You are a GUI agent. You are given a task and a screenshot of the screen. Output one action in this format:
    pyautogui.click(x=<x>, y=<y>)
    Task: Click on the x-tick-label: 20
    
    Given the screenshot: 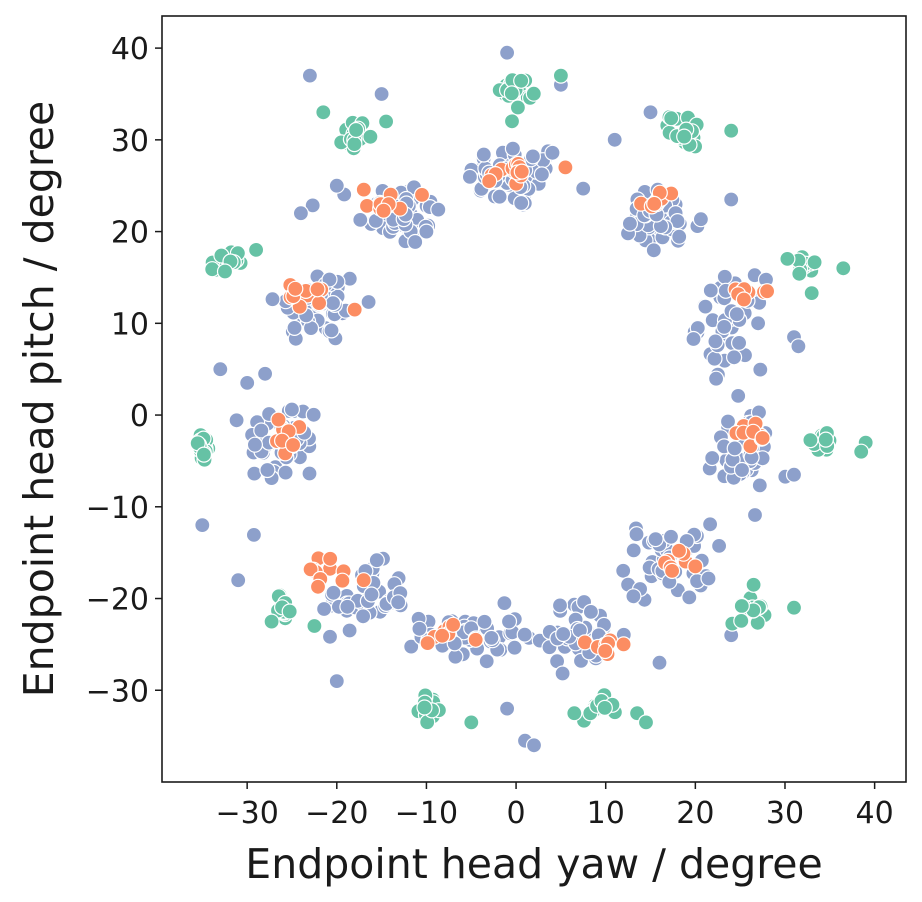 What is the action you would take?
    pyautogui.click(x=695, y=813)
    